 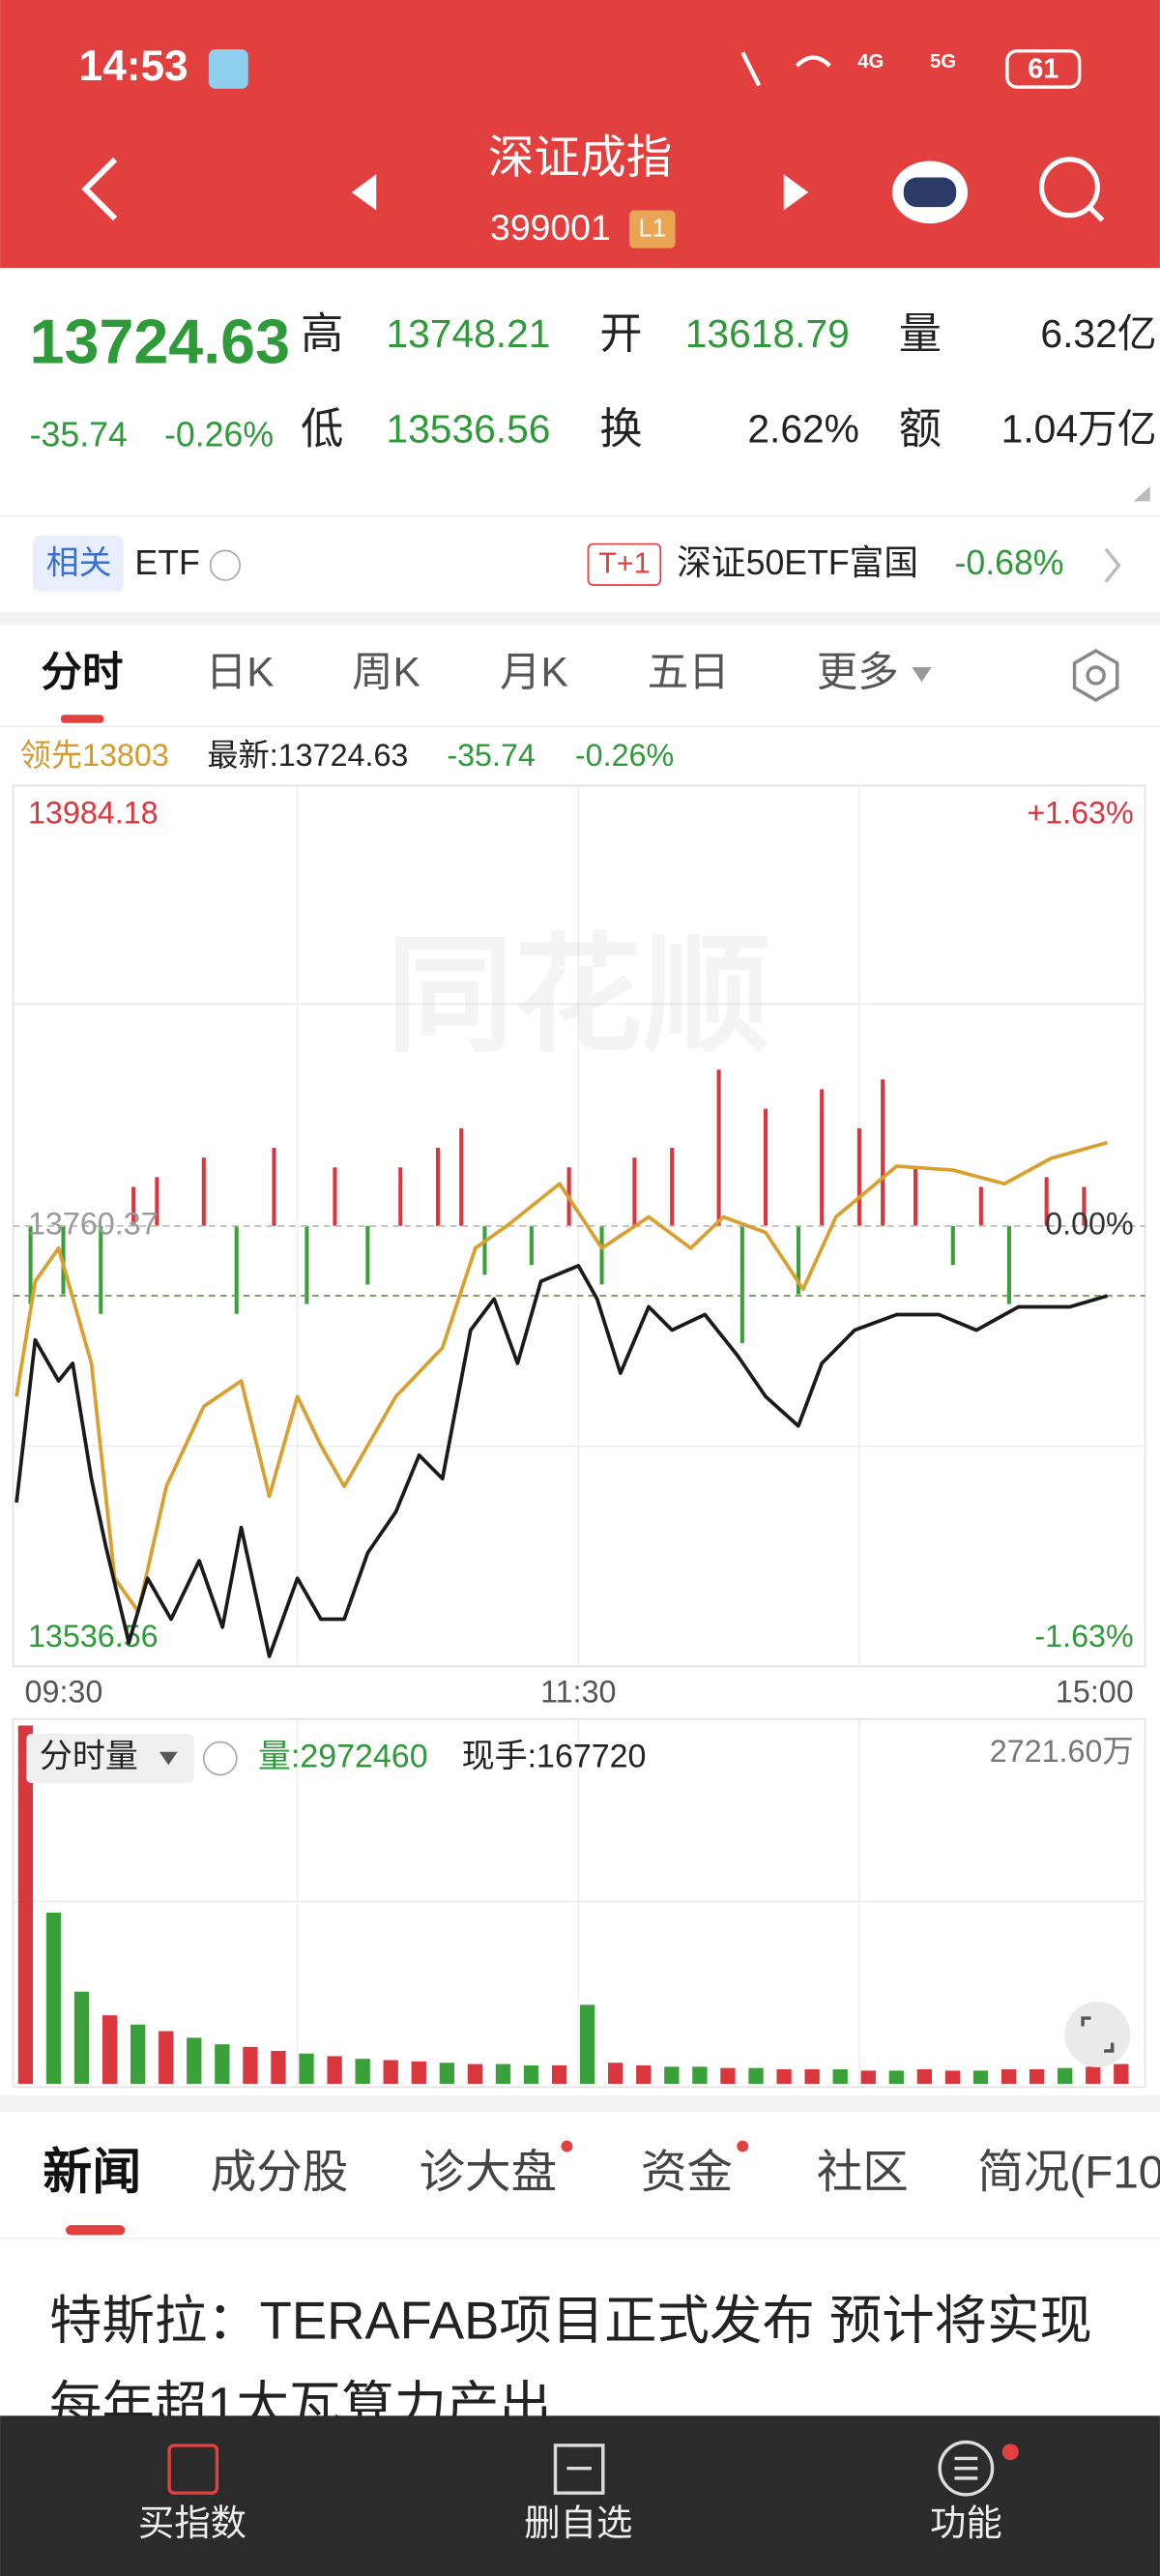 I want to click on fullscreen-button, so click(x=1097, y=2034).